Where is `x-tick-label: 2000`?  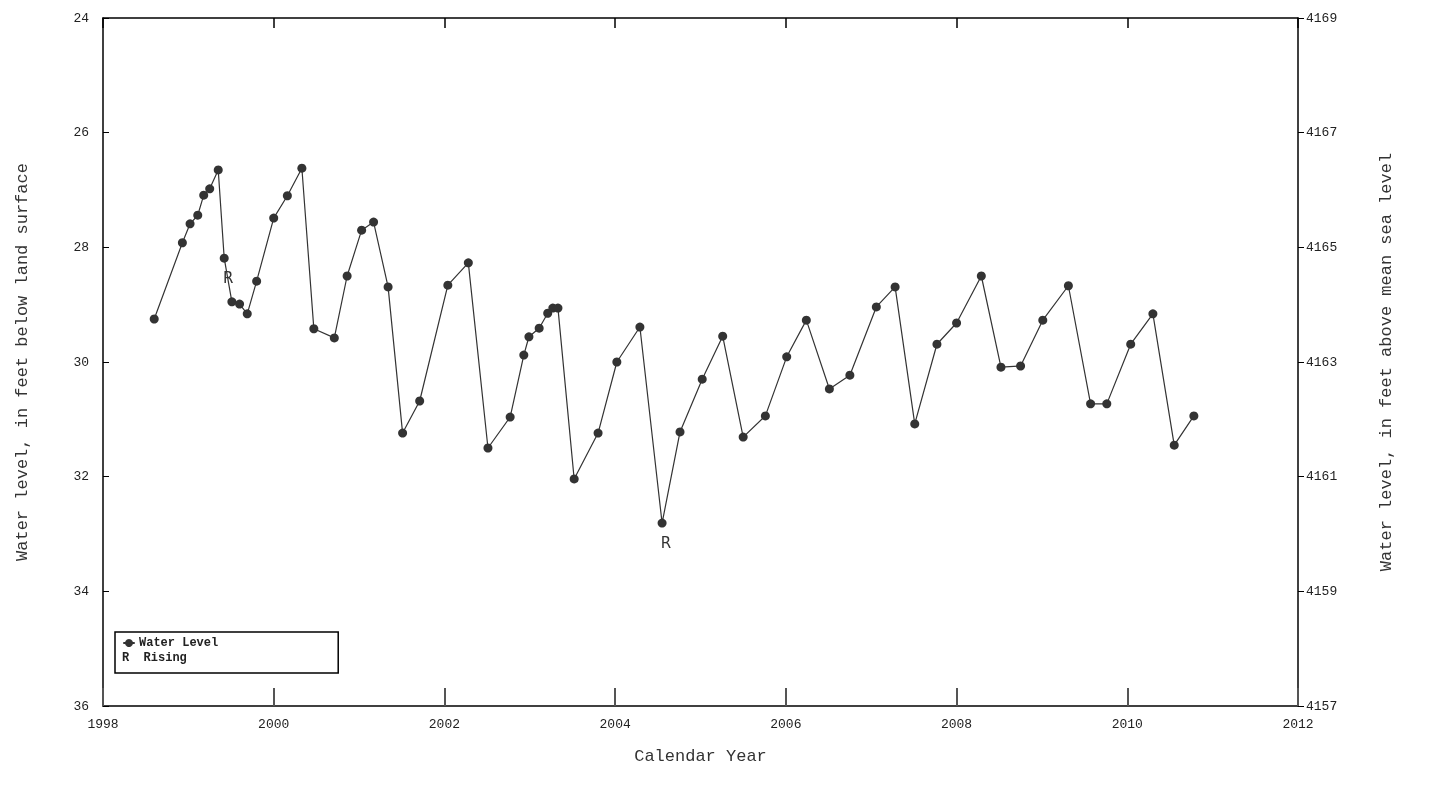
x-tick-label: 2000 is located at coordinates (274, 724).